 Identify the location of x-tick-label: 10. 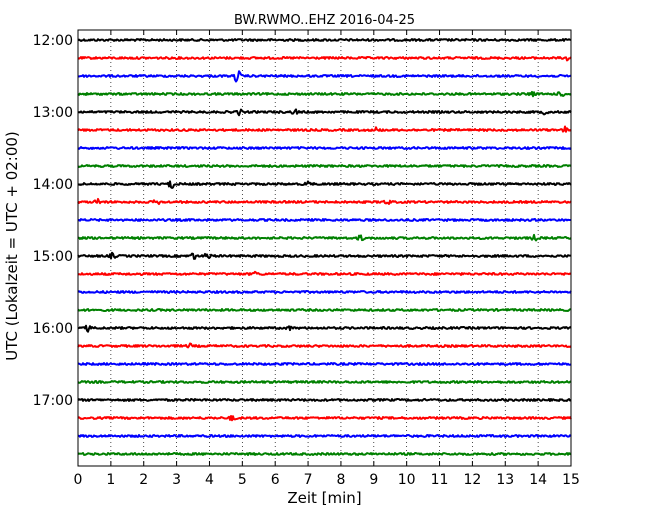
(407, 480).